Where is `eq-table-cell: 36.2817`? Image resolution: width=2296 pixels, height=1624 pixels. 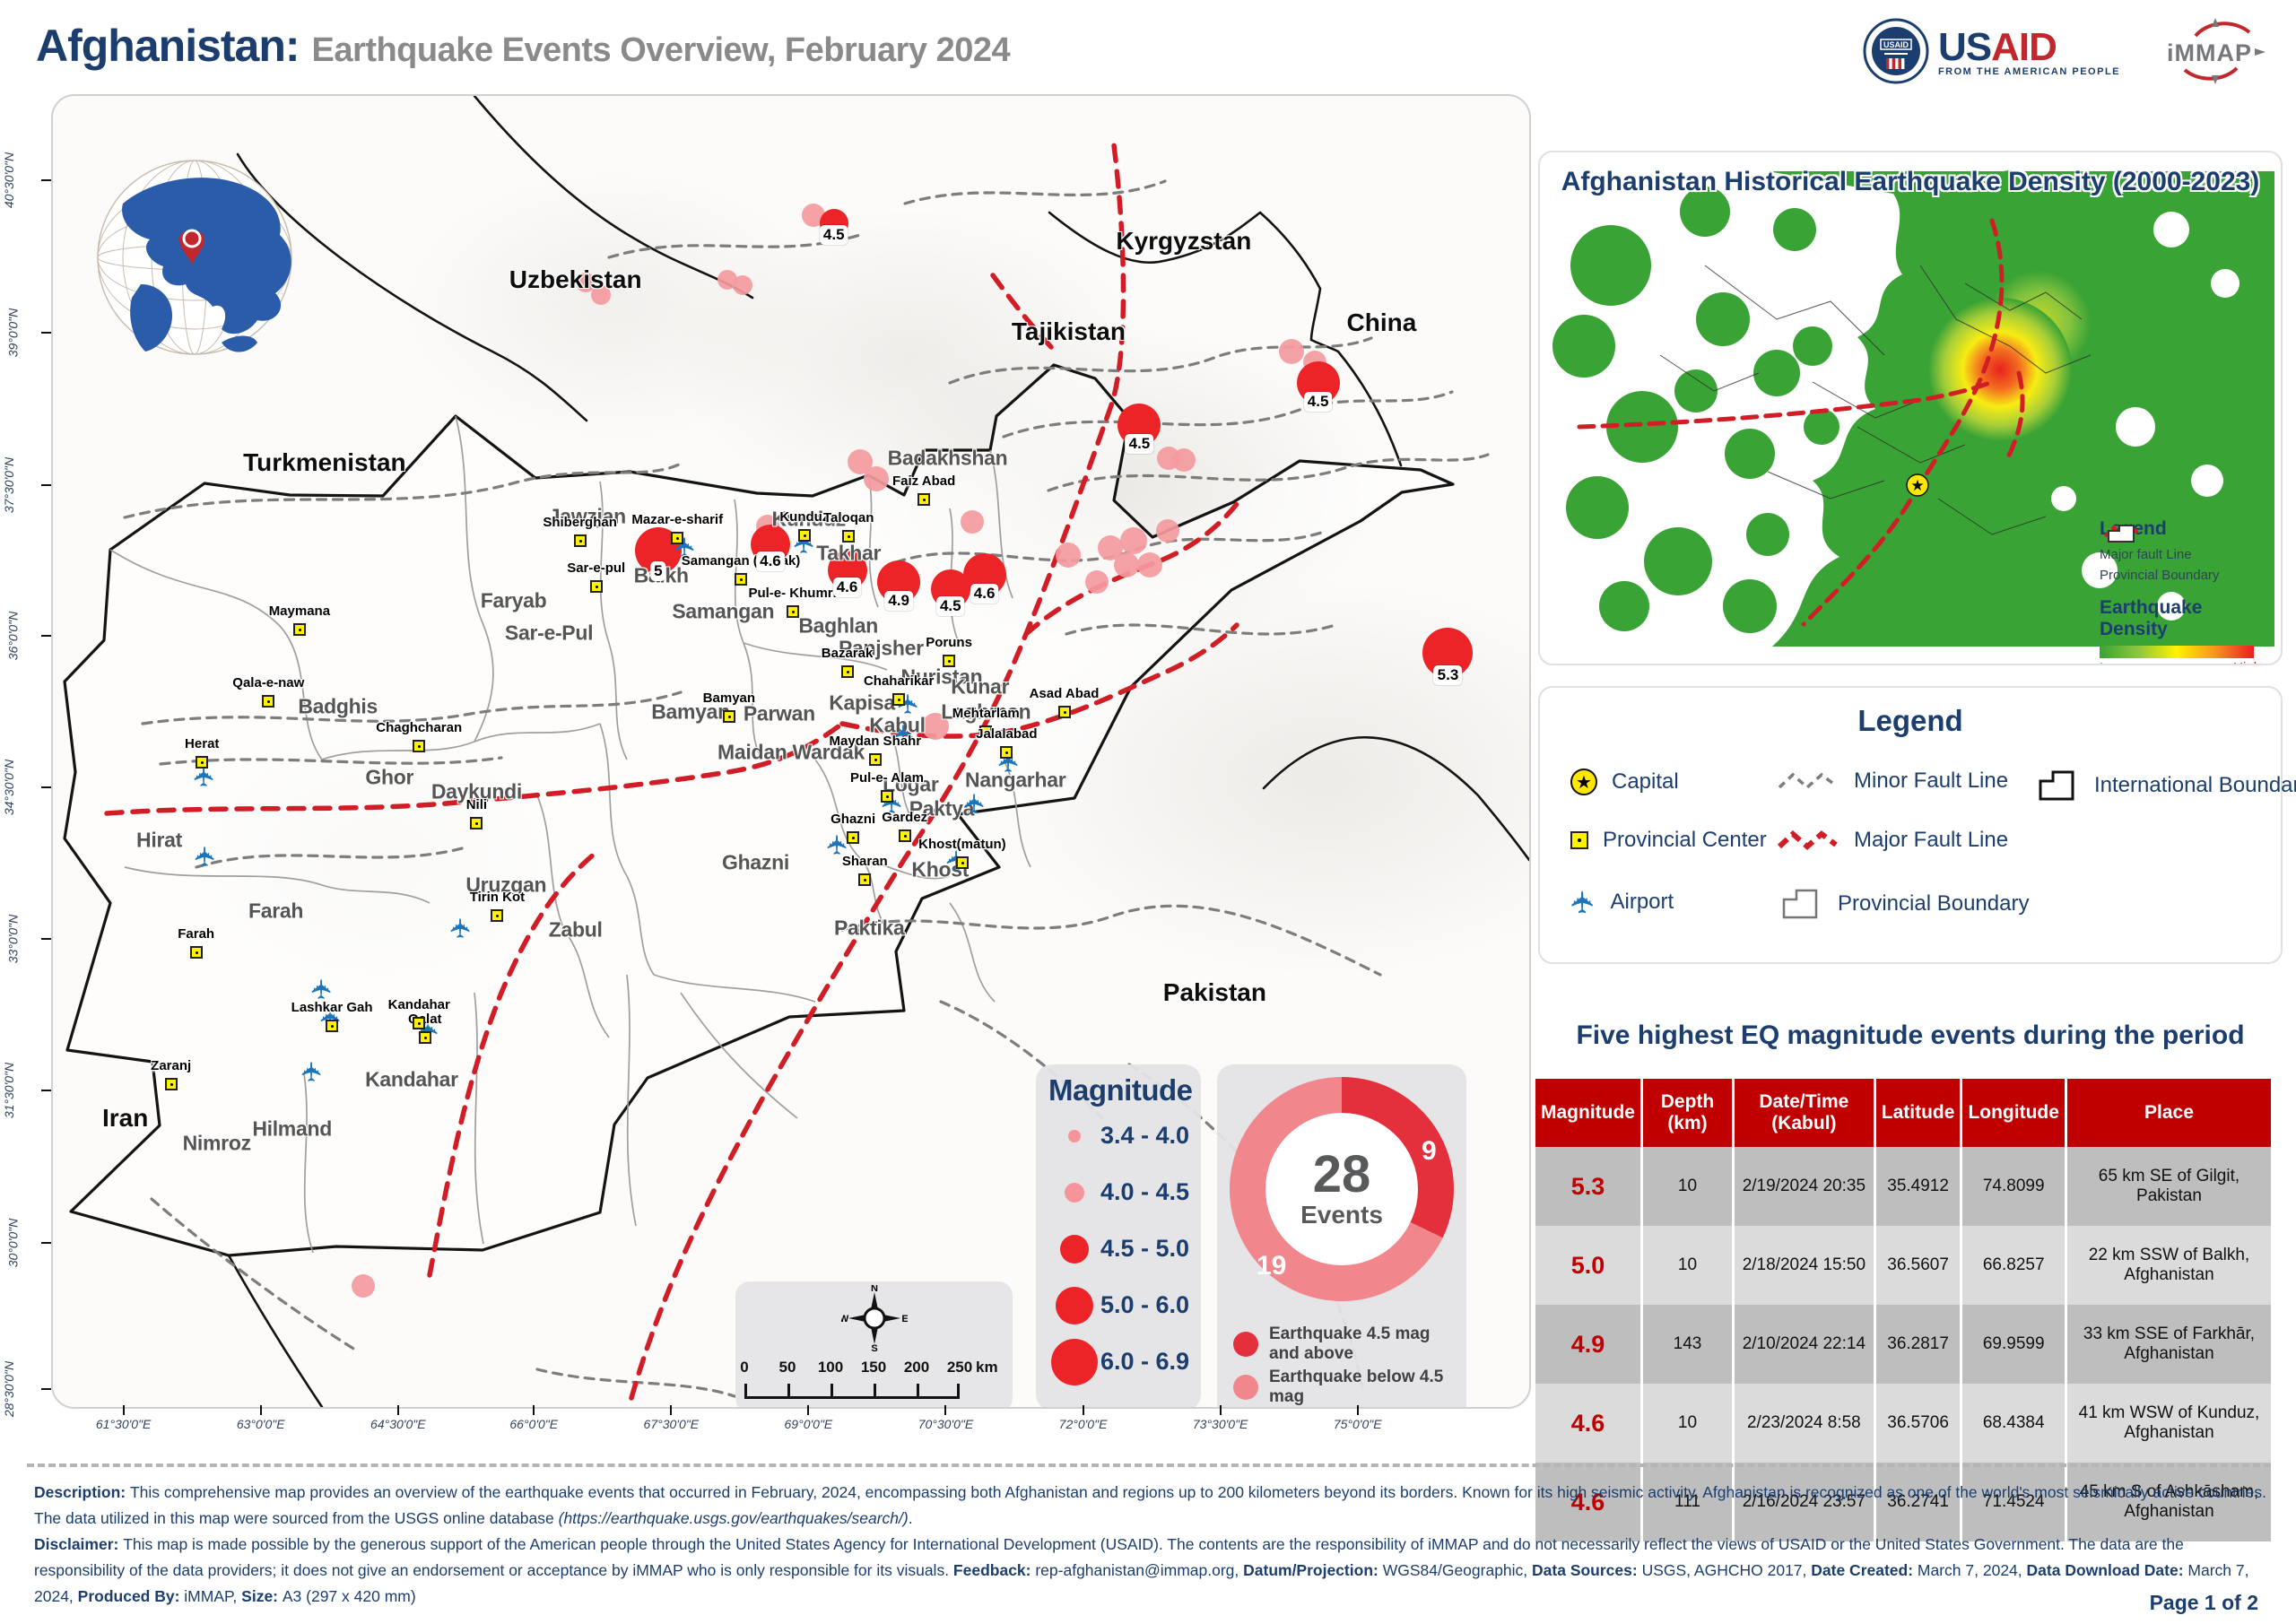
eq-table-cell: 36.2817 is located at coordinates (1917, 1344).